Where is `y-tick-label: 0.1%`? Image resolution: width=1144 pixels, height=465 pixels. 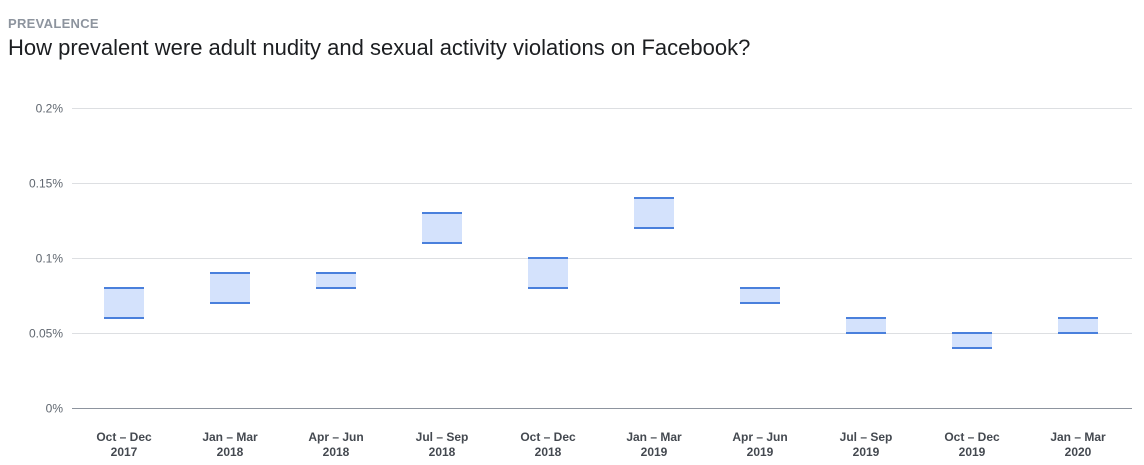 y-tick-label: 0.1% is located at coordinates (50, 259).